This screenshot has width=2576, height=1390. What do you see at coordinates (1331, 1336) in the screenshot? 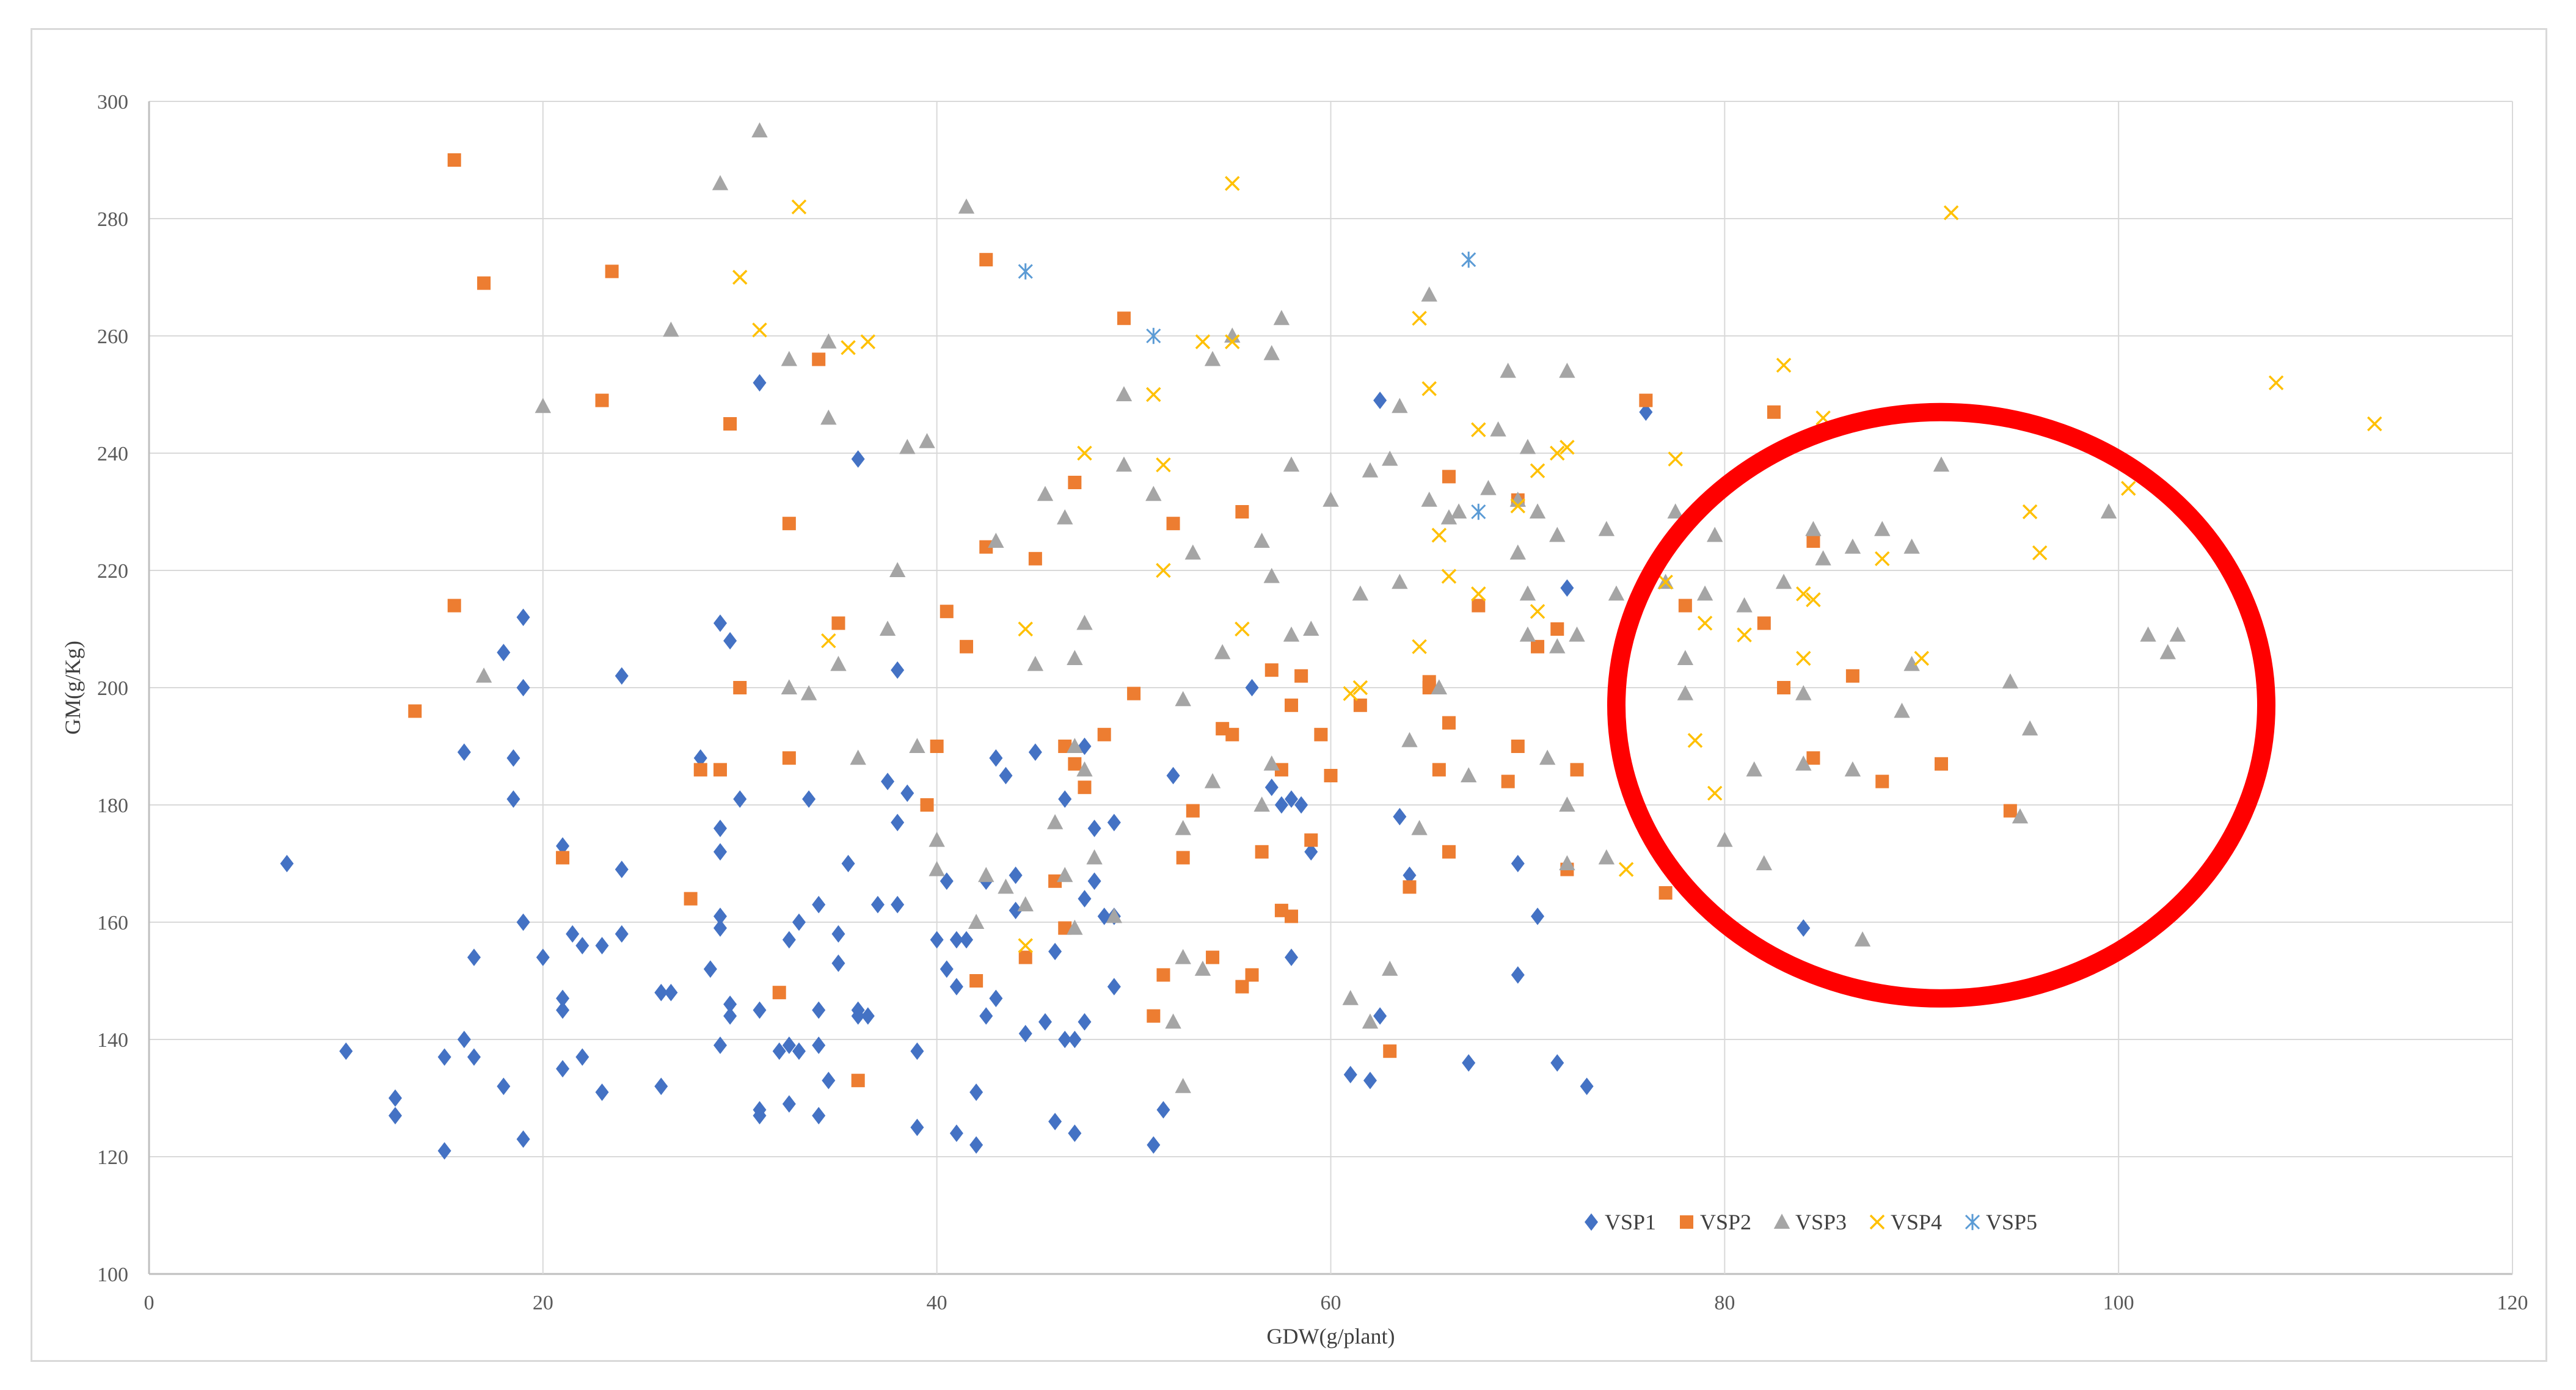
I see `x-axis-title: GDW(g/plant)` at bounding box center [1331, 1336].